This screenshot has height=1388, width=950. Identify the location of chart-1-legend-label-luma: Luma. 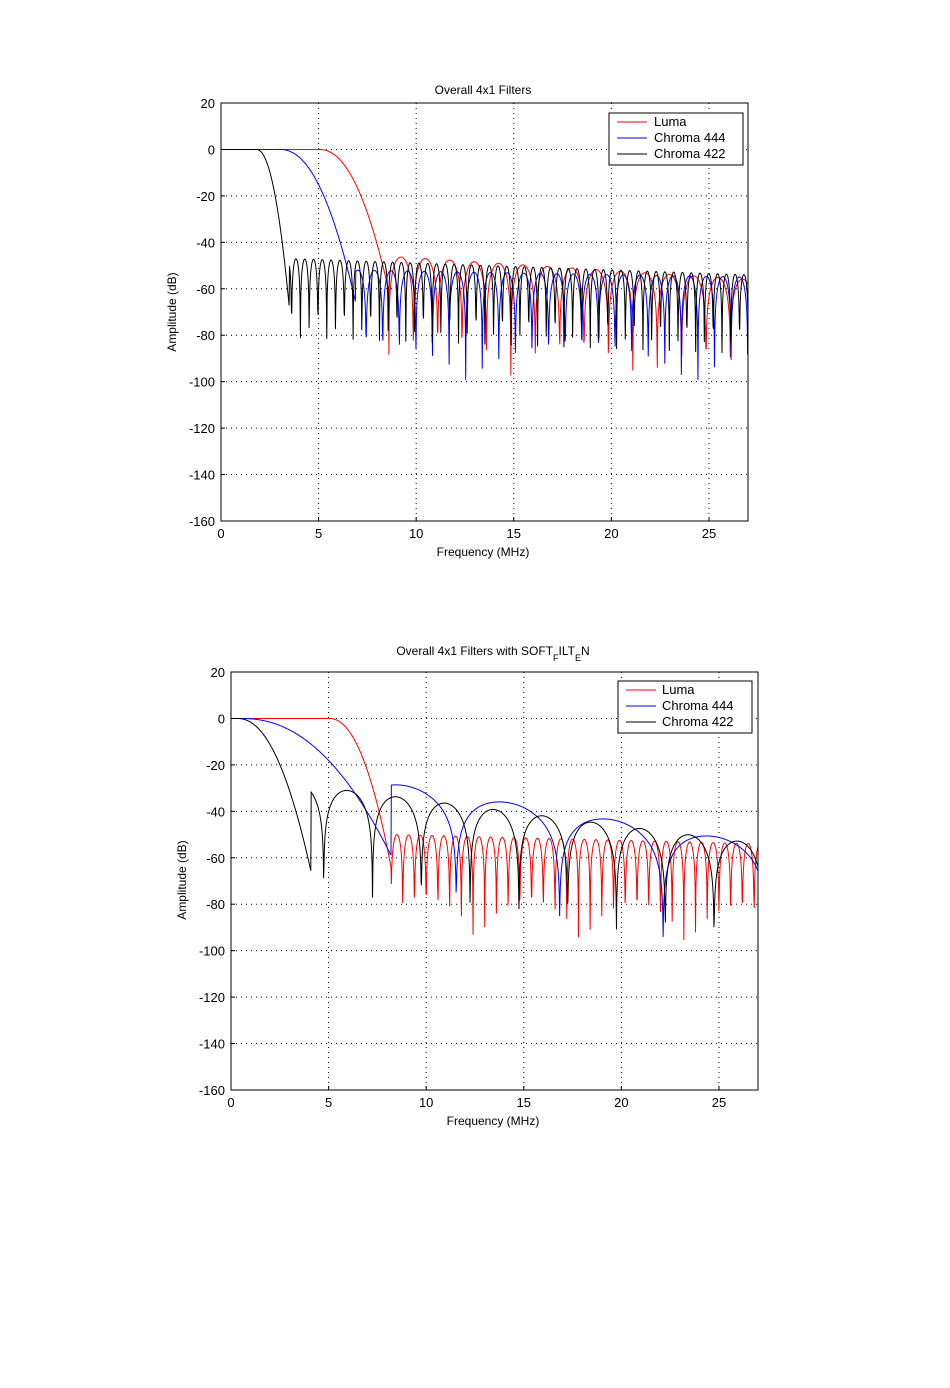
(670, 121).